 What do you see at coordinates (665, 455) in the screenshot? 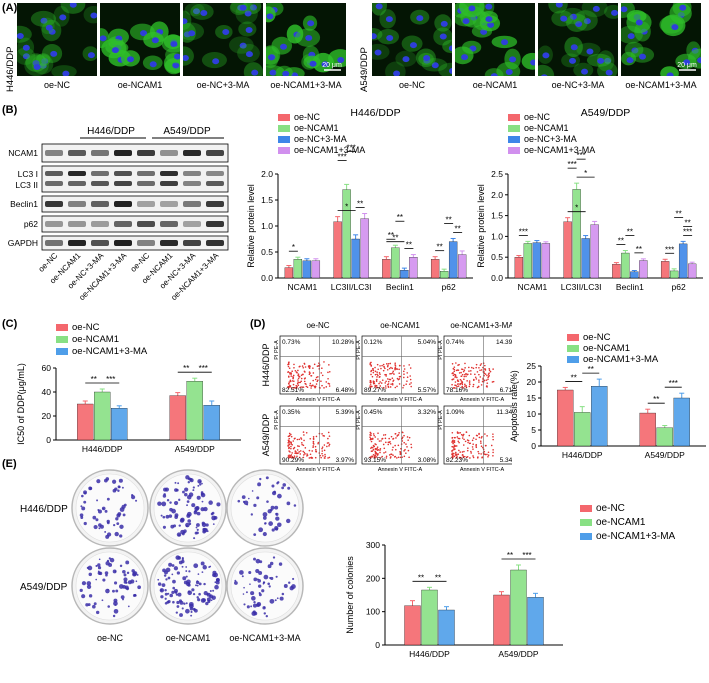
I see `x-tick-label: A549/DDP` at bounding box center [665, 455].